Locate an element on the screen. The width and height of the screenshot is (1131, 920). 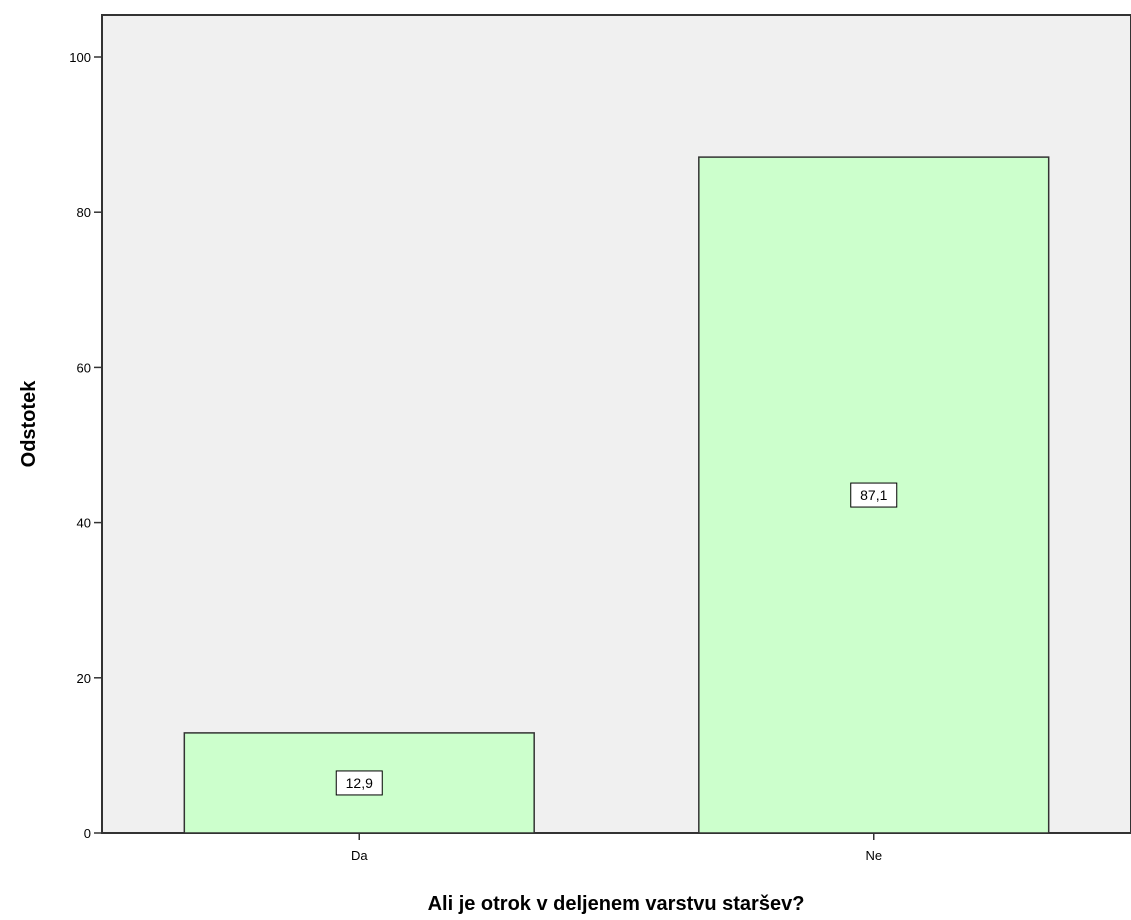
y-tick-label: 80 is located at coordinates (84, 212).